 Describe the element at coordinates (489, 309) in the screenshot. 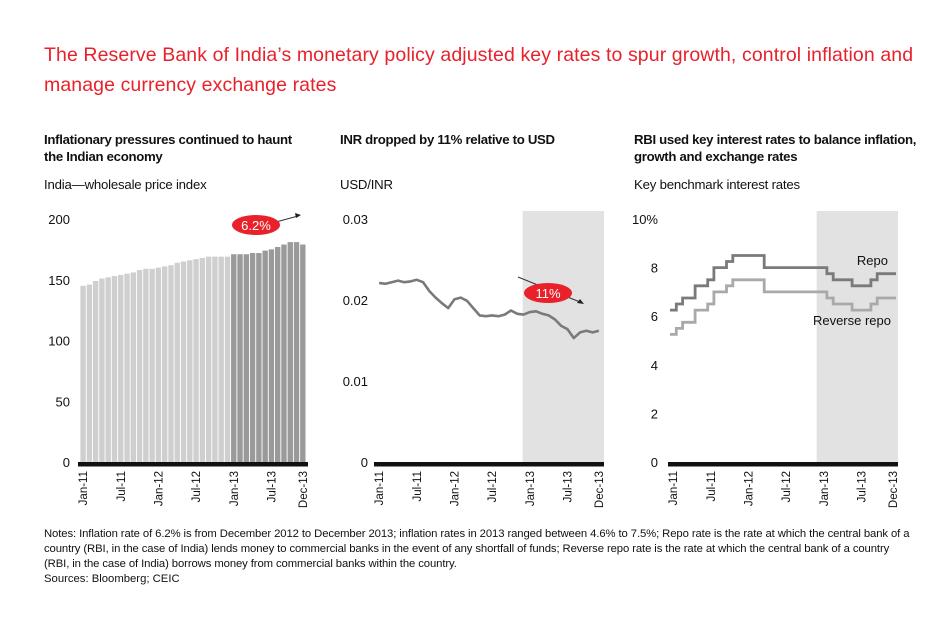

I see `series-line-usd-inr` at that location.